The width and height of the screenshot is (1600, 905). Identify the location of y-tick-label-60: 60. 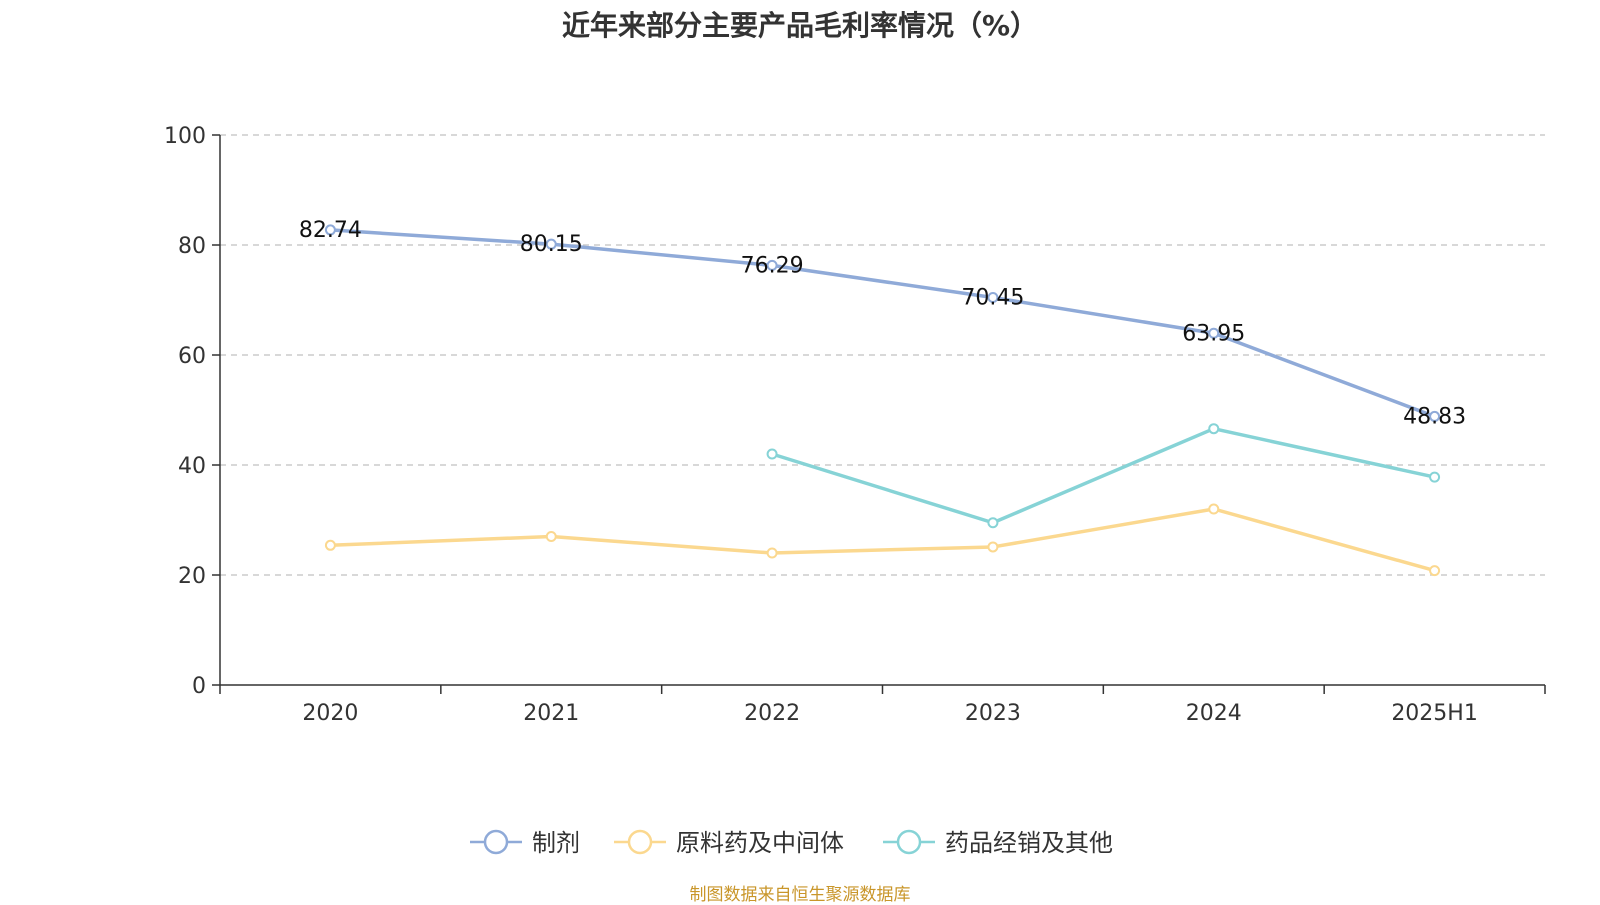
(192, 356).